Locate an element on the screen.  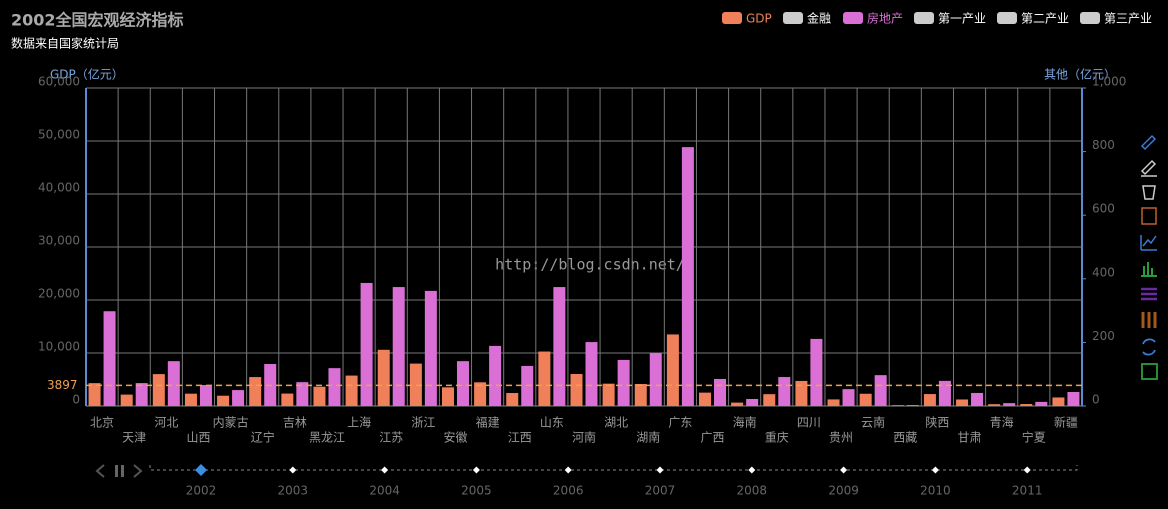
timeline-label: 2003 is located at coordinates (293, 491).